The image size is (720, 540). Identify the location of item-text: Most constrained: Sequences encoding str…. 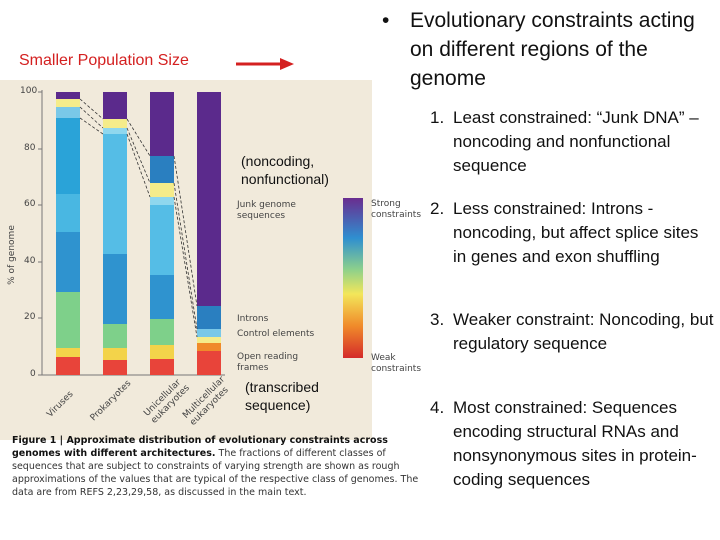
(575, 443).